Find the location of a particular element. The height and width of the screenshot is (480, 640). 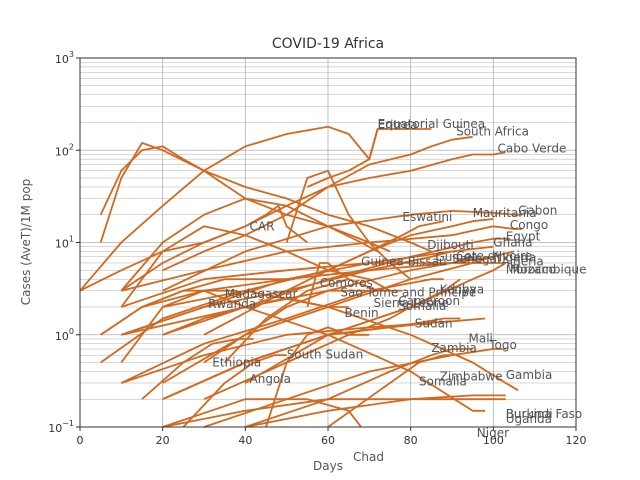

series-line-burkina-faso is located at coordinates (309, 340).